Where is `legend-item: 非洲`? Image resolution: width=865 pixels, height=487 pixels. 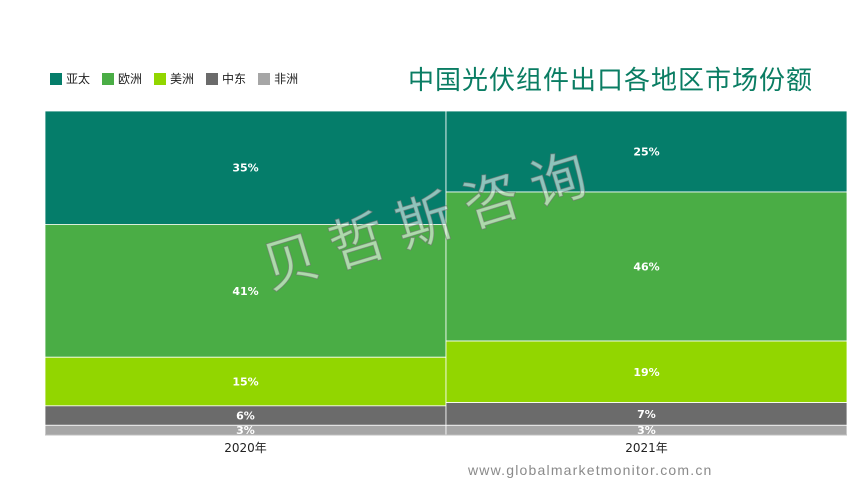
legend-item: 非洲 is located at coordinates (278, 78).